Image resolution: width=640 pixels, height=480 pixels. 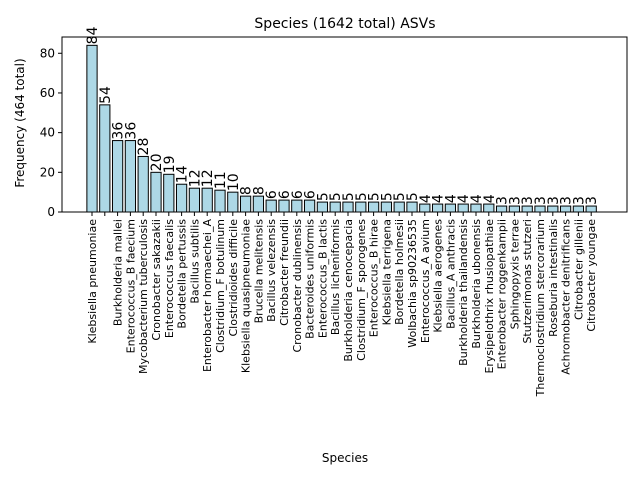 I want to click on x-tick-label: Burkholderia cenocepacia, so click(x=348, y=290).